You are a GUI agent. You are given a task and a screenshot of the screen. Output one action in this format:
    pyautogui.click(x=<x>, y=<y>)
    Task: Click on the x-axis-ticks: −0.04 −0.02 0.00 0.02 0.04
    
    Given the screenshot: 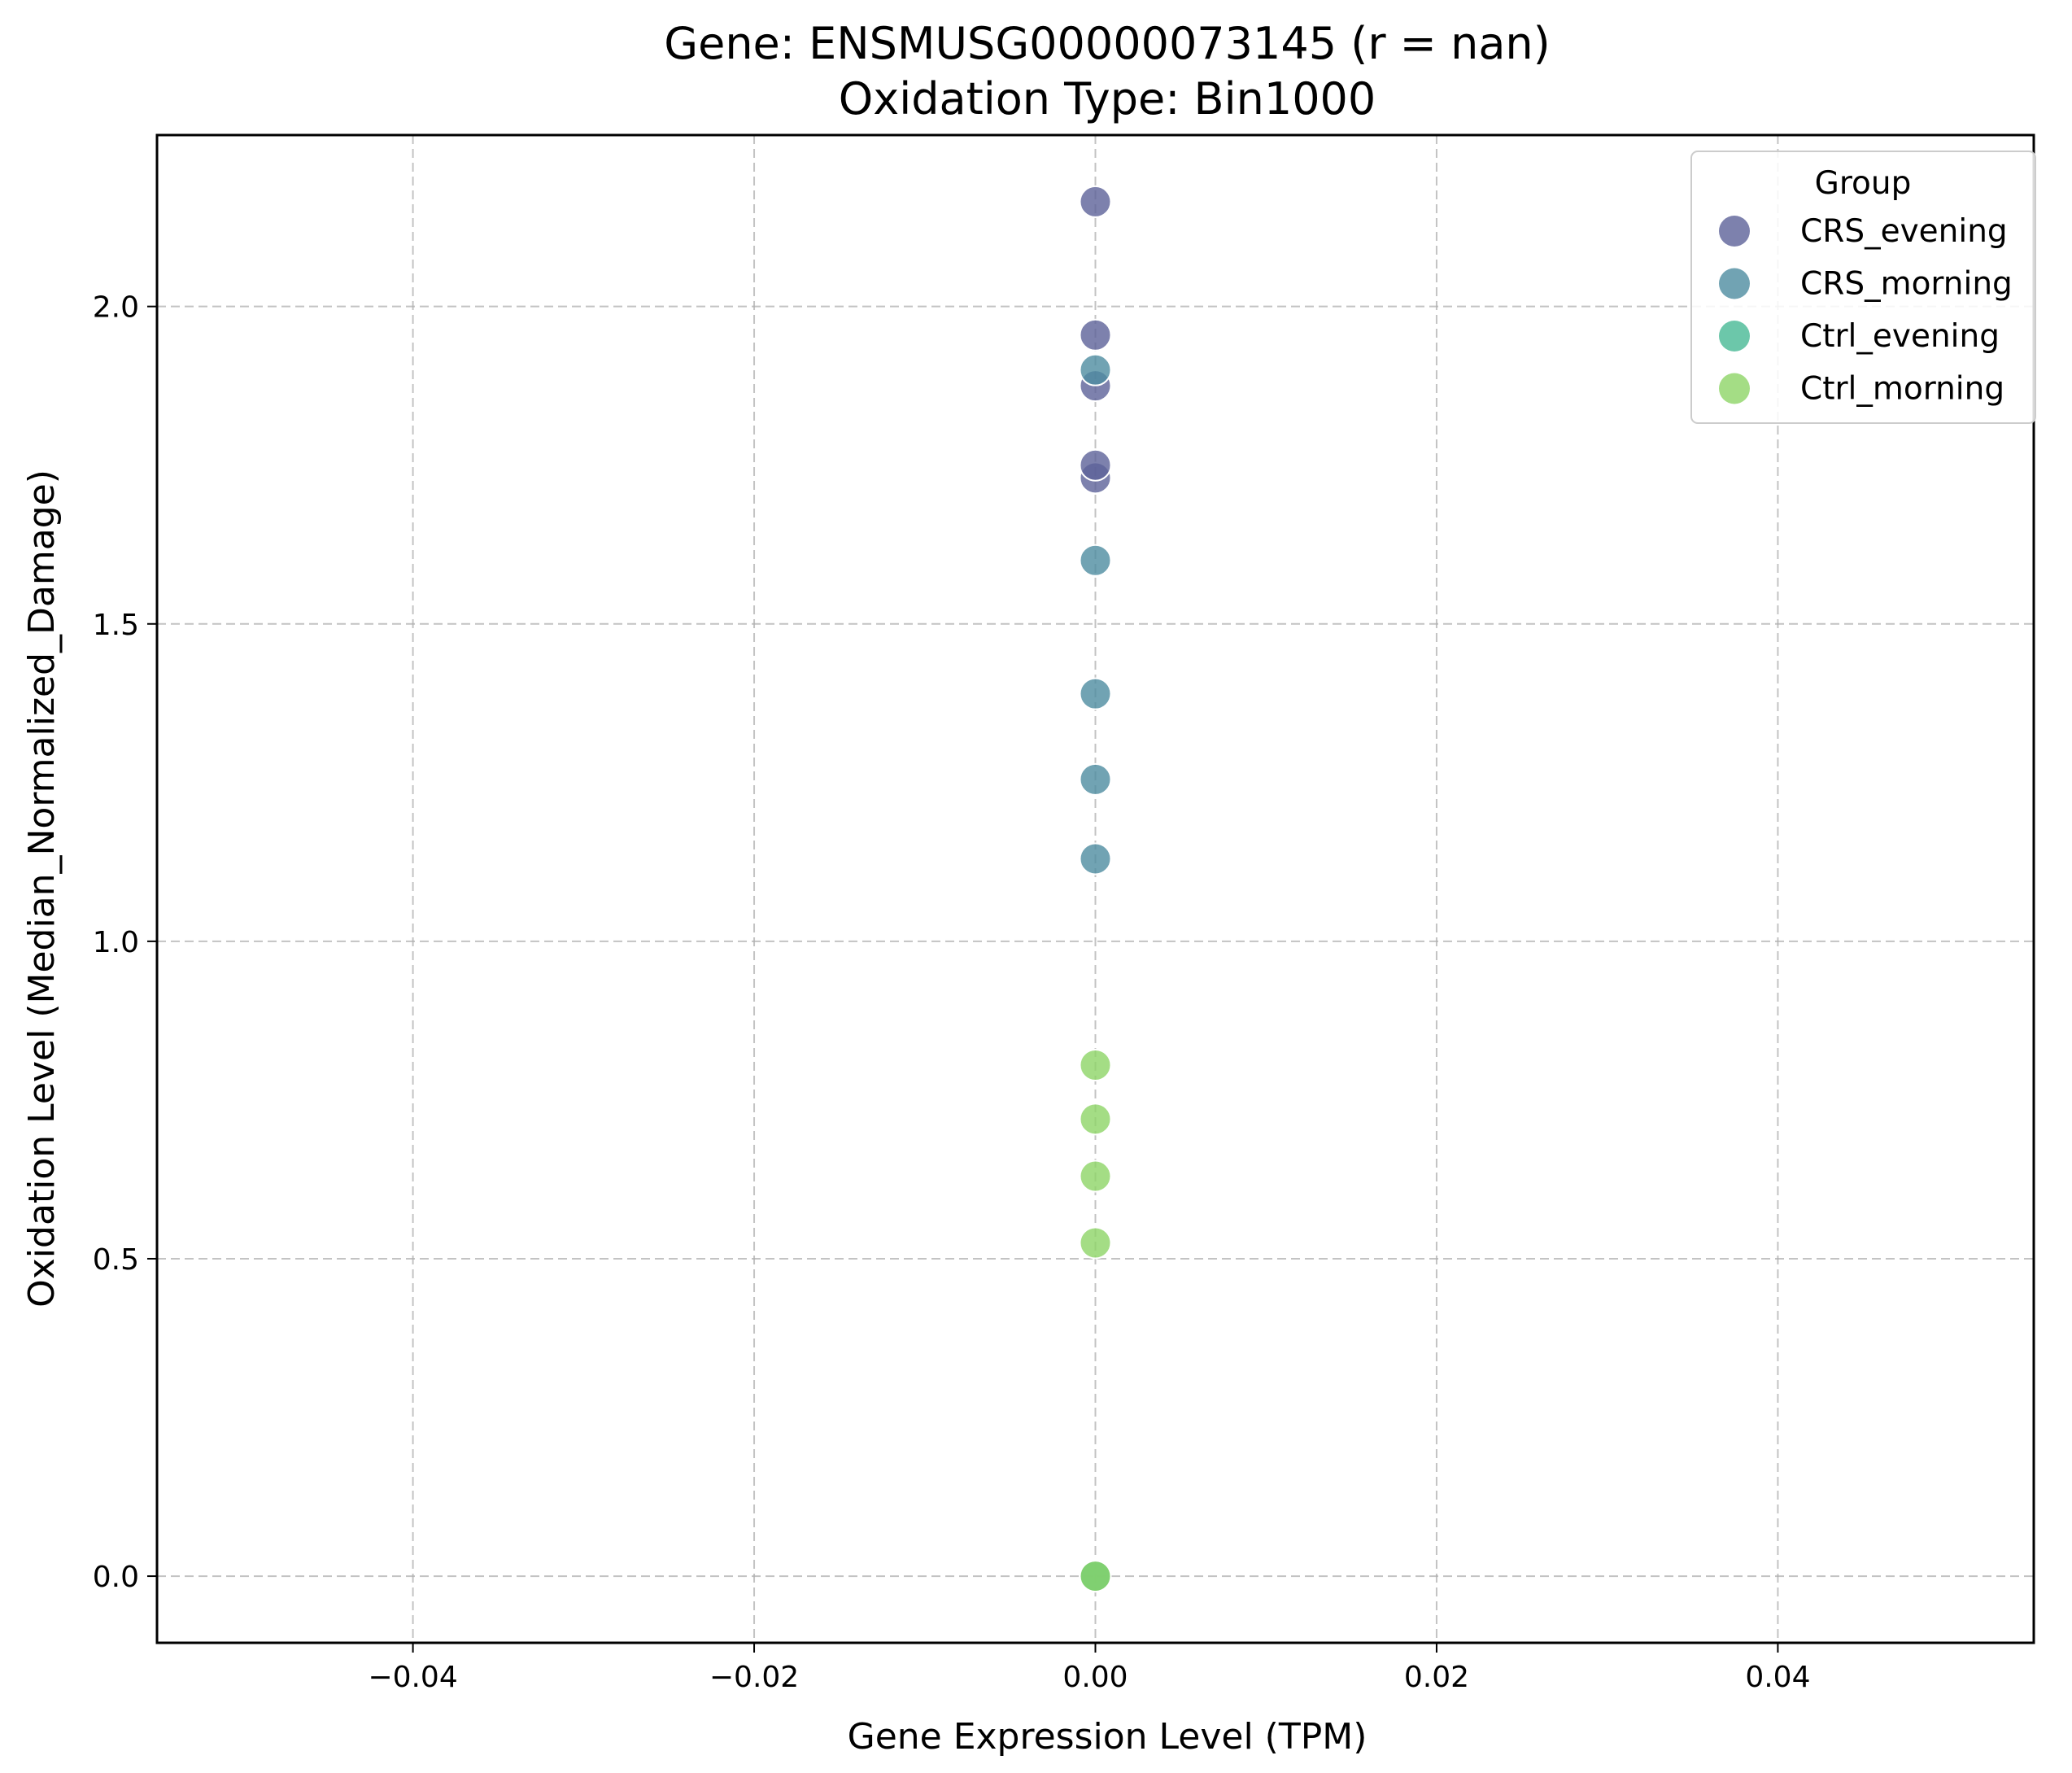 What is the action you would take?
    pyautogui.click(x=1089, y=1669)
    